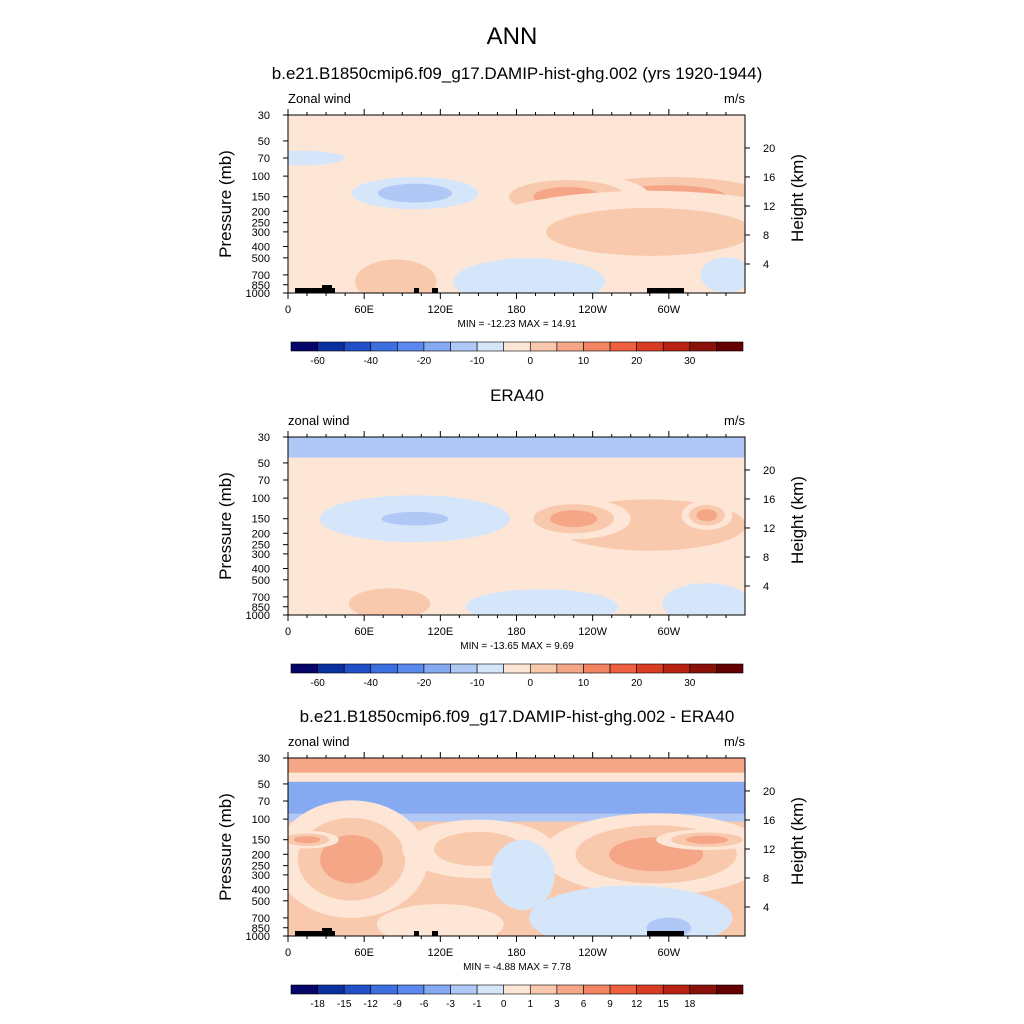  What do you see at coordinates (261, 598) in the screenshot?
I see `y-tick-label: 700` at bounding box center [261, 598].